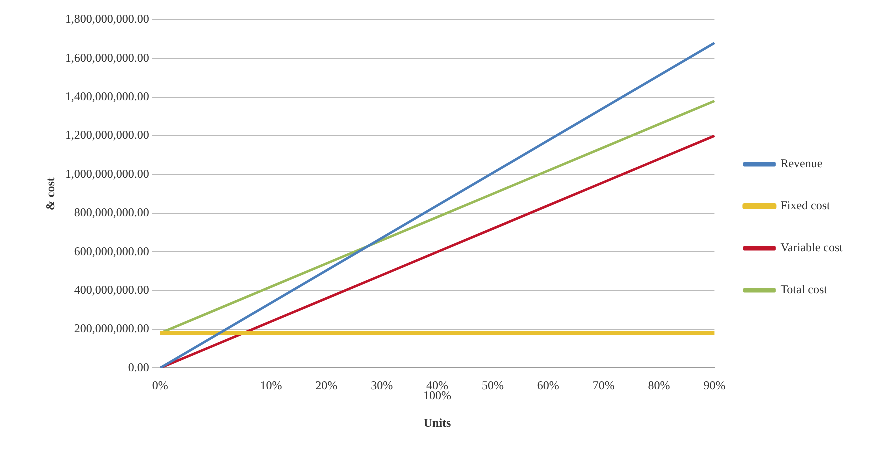 This screenshot has width=883, height=475. What do you see at coordinates (107, 57) in the screenshot?
I see `y-tick-label: 1,600,000,000.00` at bounding box center [107, 57].